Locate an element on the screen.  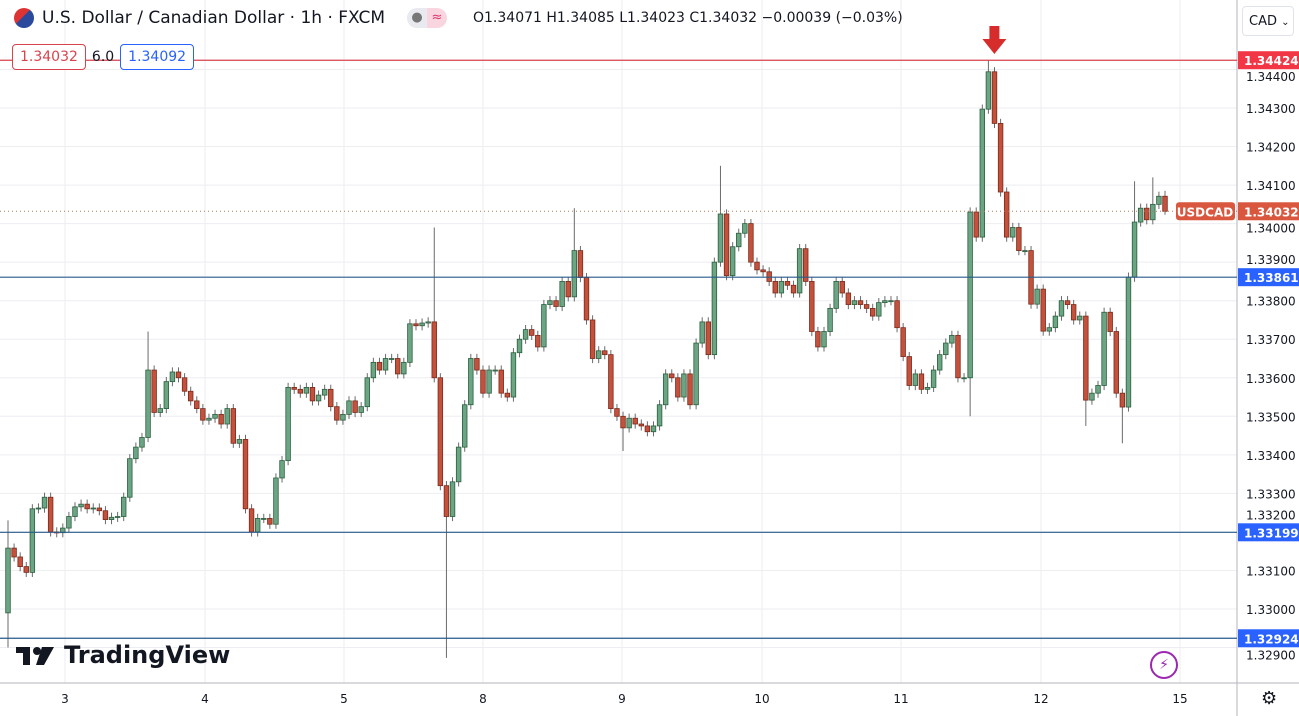
symbol-badge is located at coordinates (1205, 211).